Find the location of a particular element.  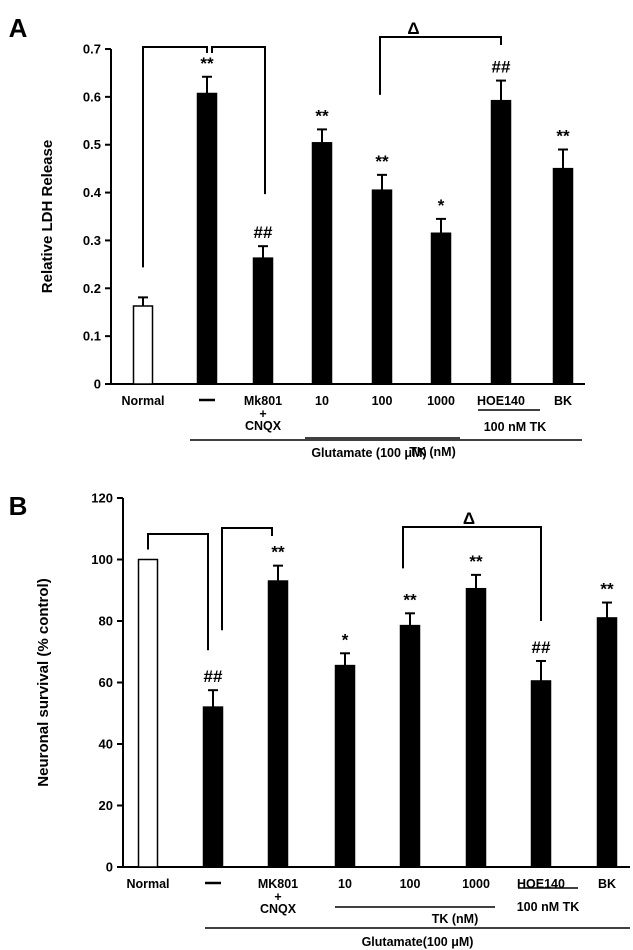

y-tick-label: 100 is located at coordinates (102, 559).